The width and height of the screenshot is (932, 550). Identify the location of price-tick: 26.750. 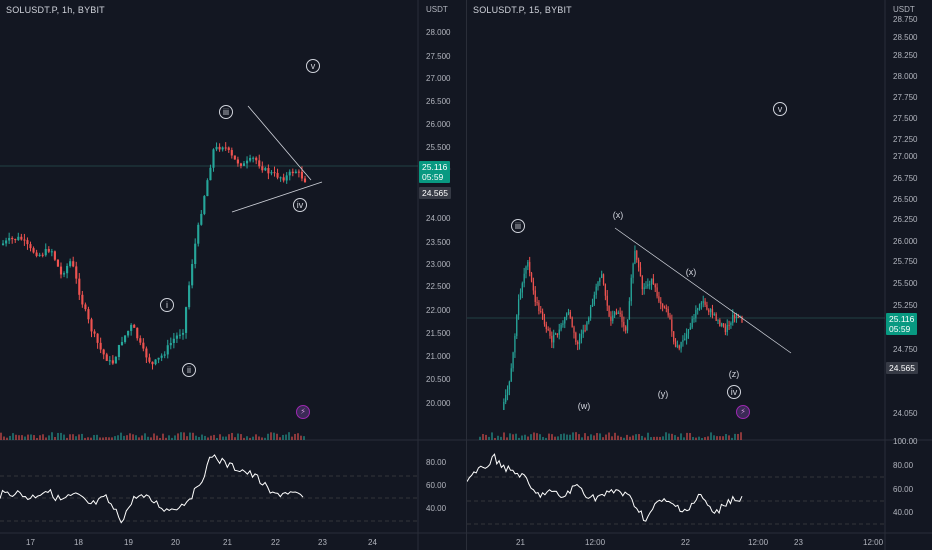
(905, 178).